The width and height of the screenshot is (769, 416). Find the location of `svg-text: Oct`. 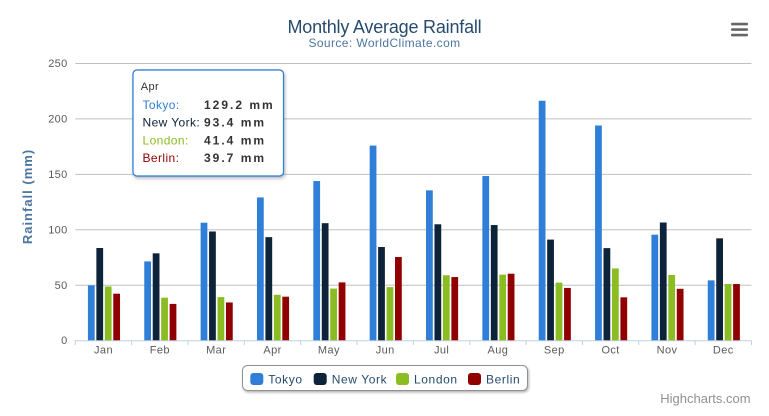

svg-text: Oct is located at coordinates (610, 351).